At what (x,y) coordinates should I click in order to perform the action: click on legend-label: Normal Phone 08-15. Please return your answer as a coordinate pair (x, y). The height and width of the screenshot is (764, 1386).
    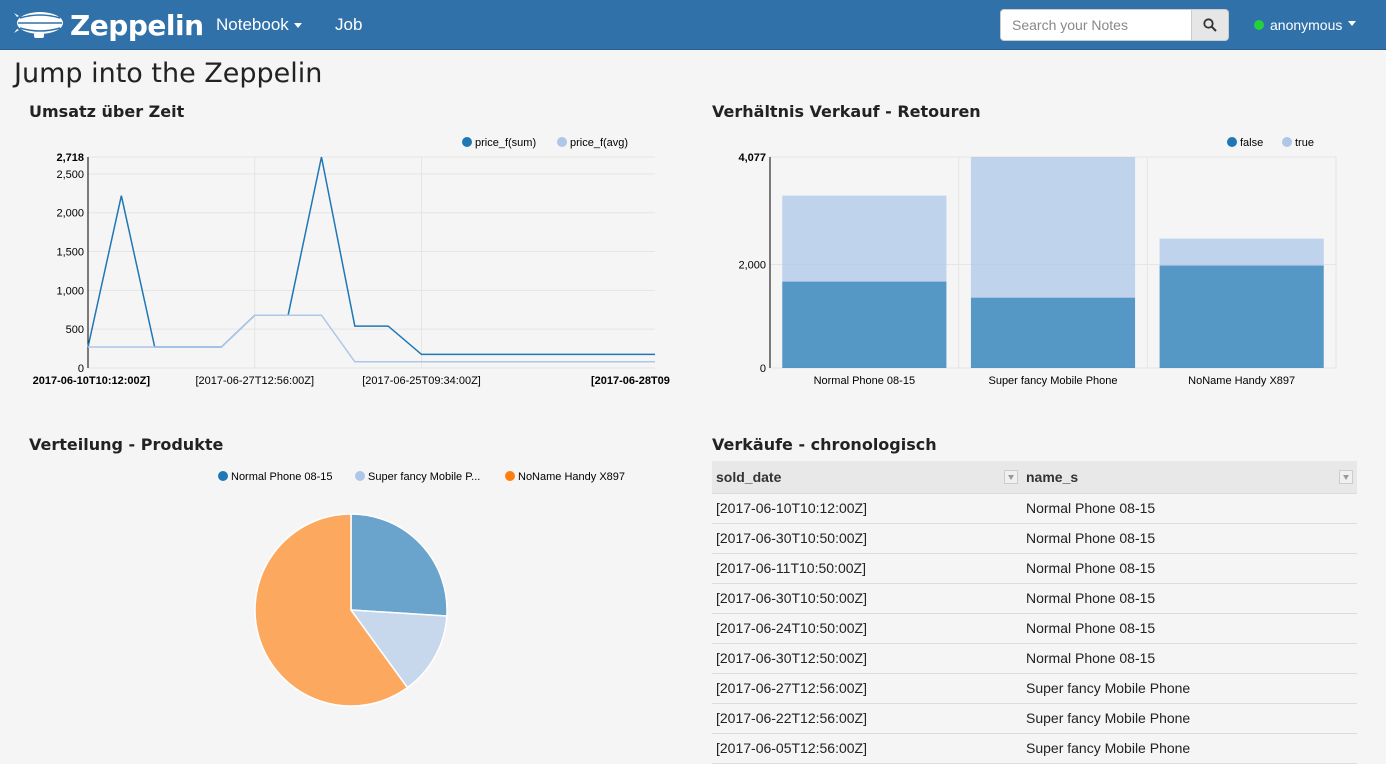
    Looking at the image, I should click on (282, 477).